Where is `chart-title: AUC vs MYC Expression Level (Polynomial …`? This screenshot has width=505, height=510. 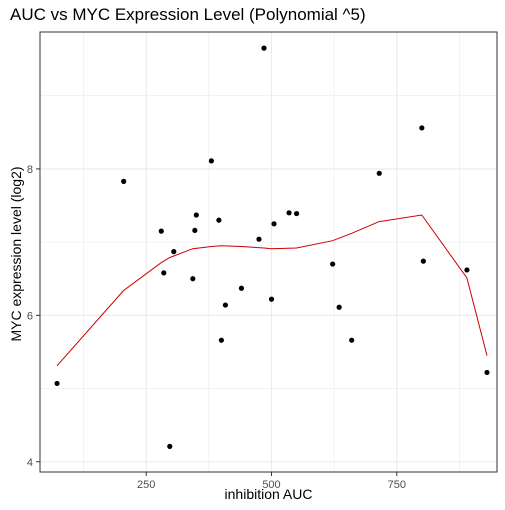
chart-title: AUC vs MYC Expression Level (Polynomial … is located at coordinates (188, 14).